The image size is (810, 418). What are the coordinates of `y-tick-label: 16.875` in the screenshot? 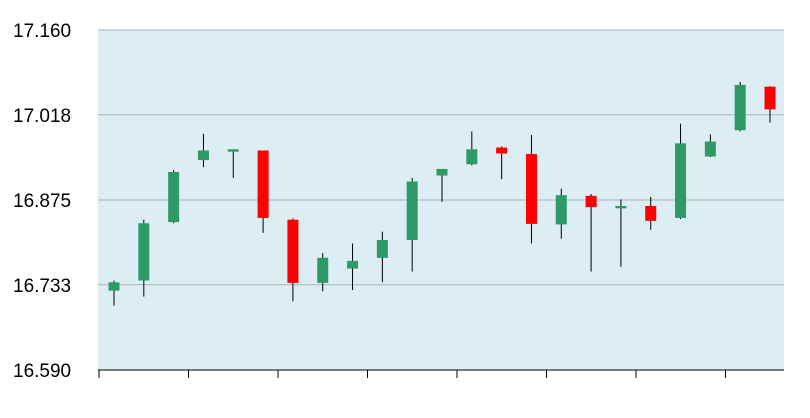 It's located at (42, 201).